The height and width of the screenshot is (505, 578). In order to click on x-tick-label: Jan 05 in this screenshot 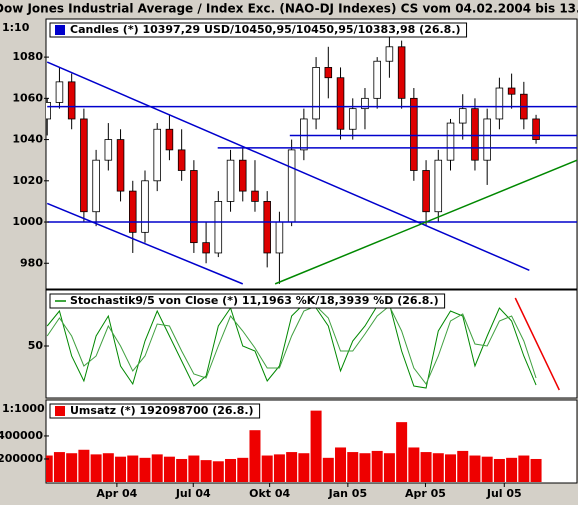, I will do `click(347, 493)`.